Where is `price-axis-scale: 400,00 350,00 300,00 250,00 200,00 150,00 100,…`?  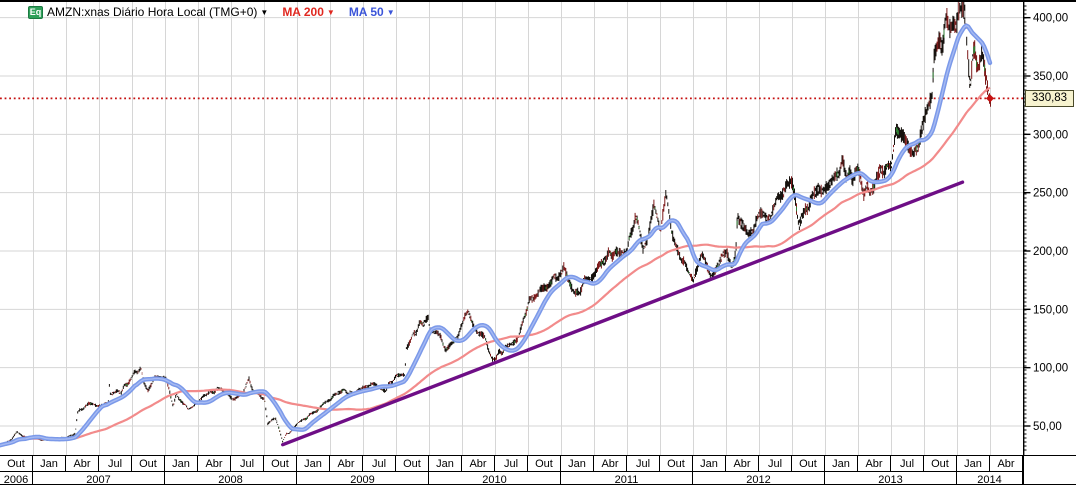 price-axis-scale: 400,00 350,00 300,00 250,00 200,00 150,00 100,… is located at coordinates (1045, 228).